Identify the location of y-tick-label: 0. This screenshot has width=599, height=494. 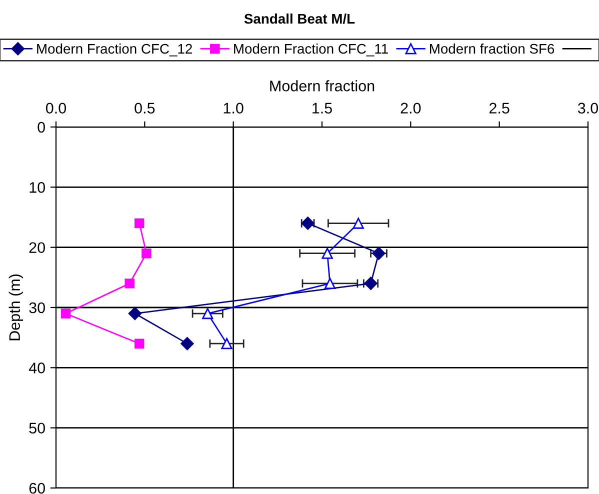
(41, 127).